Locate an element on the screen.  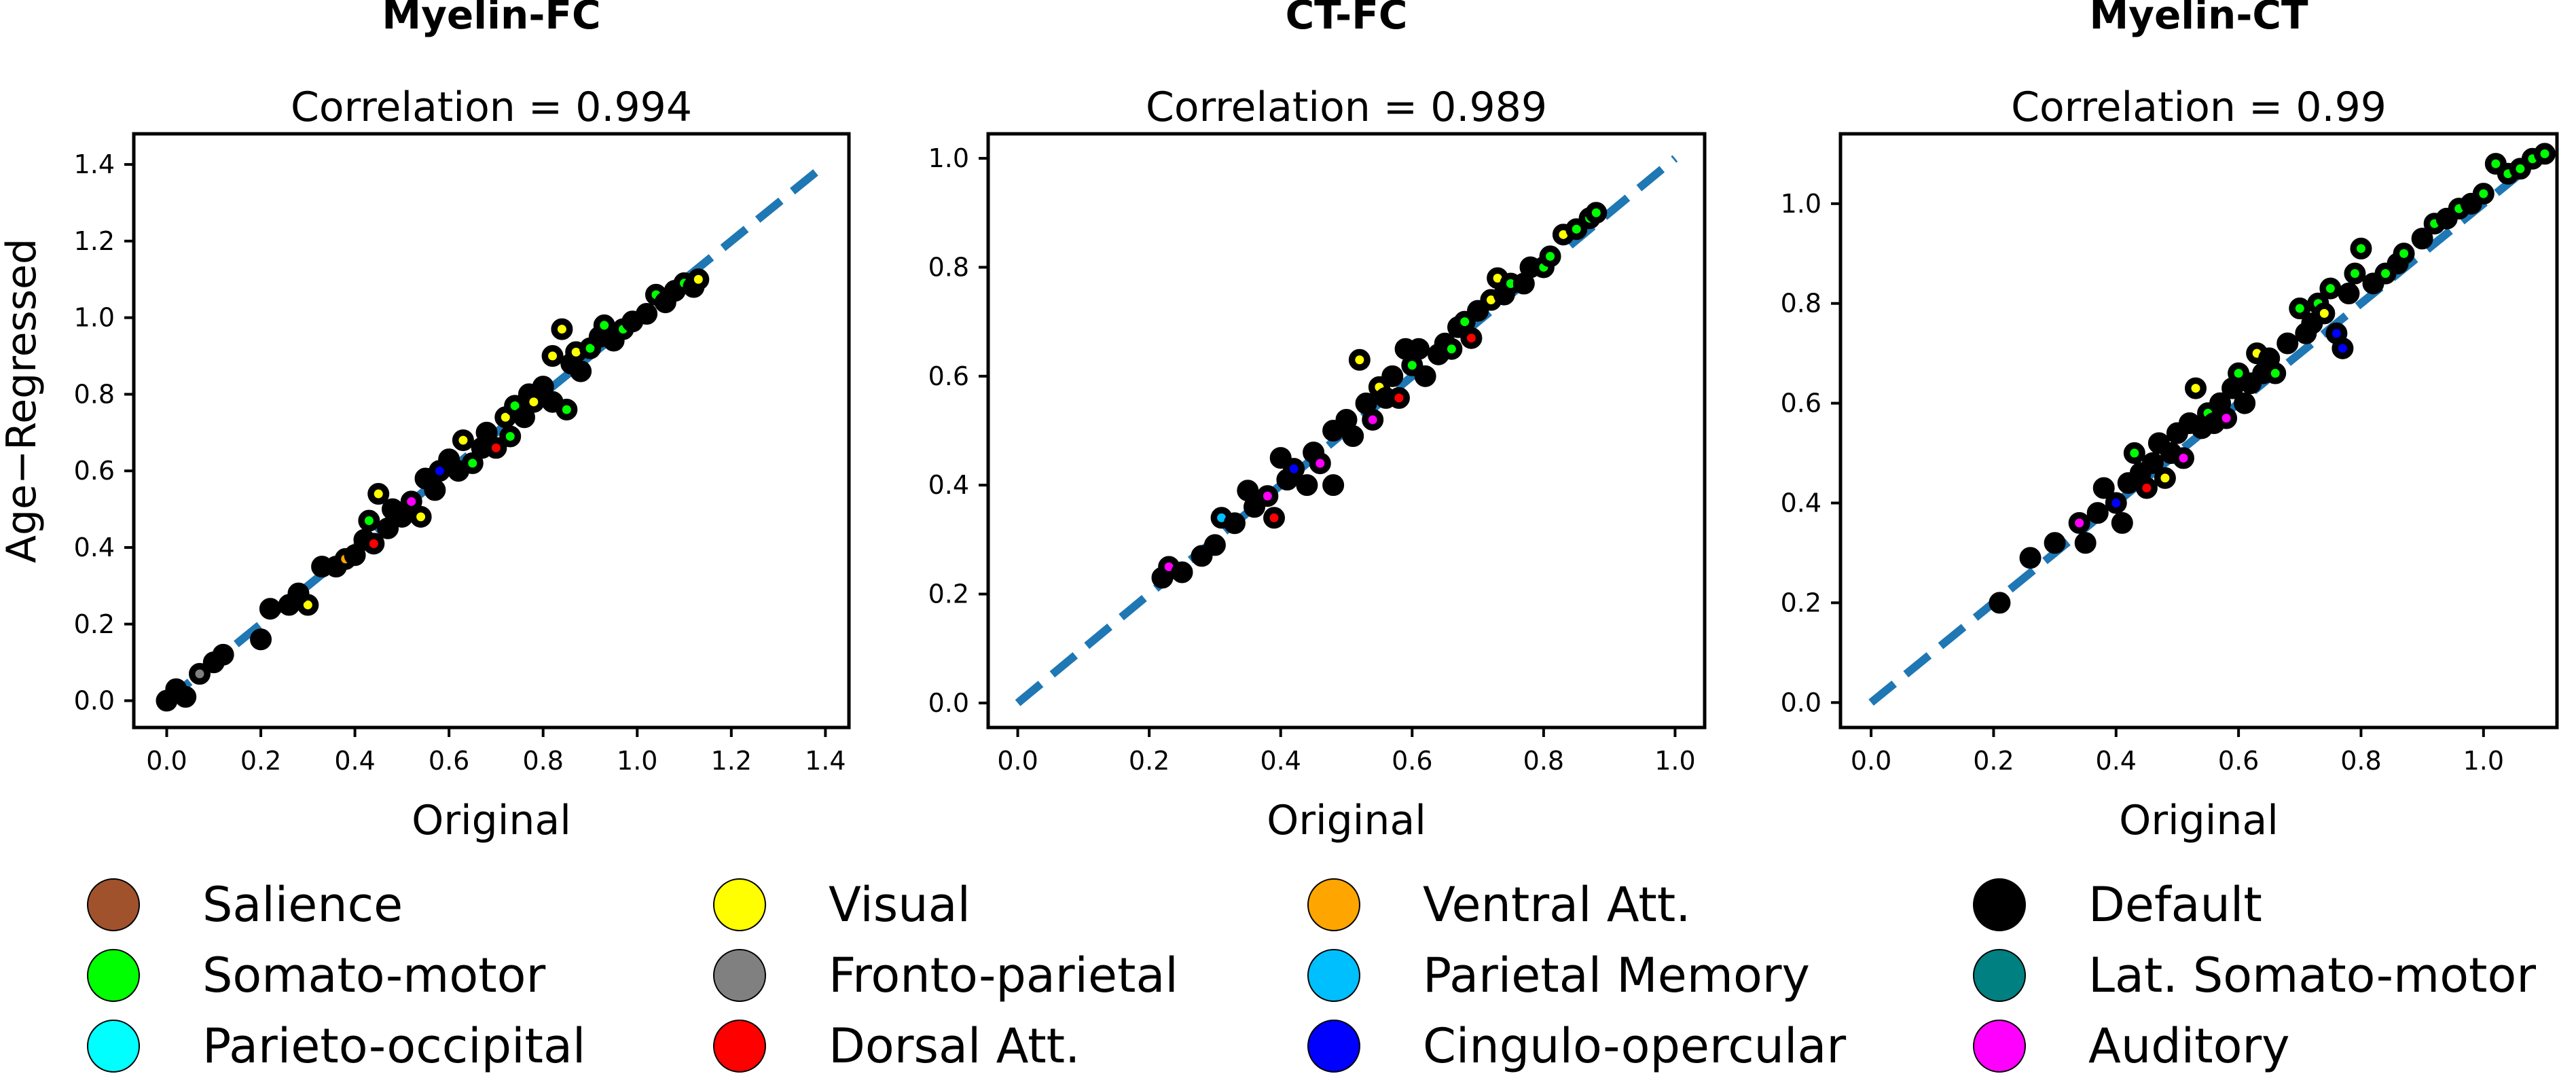
data-point-cingulo-opercular is located at coordinates (2343, 348).